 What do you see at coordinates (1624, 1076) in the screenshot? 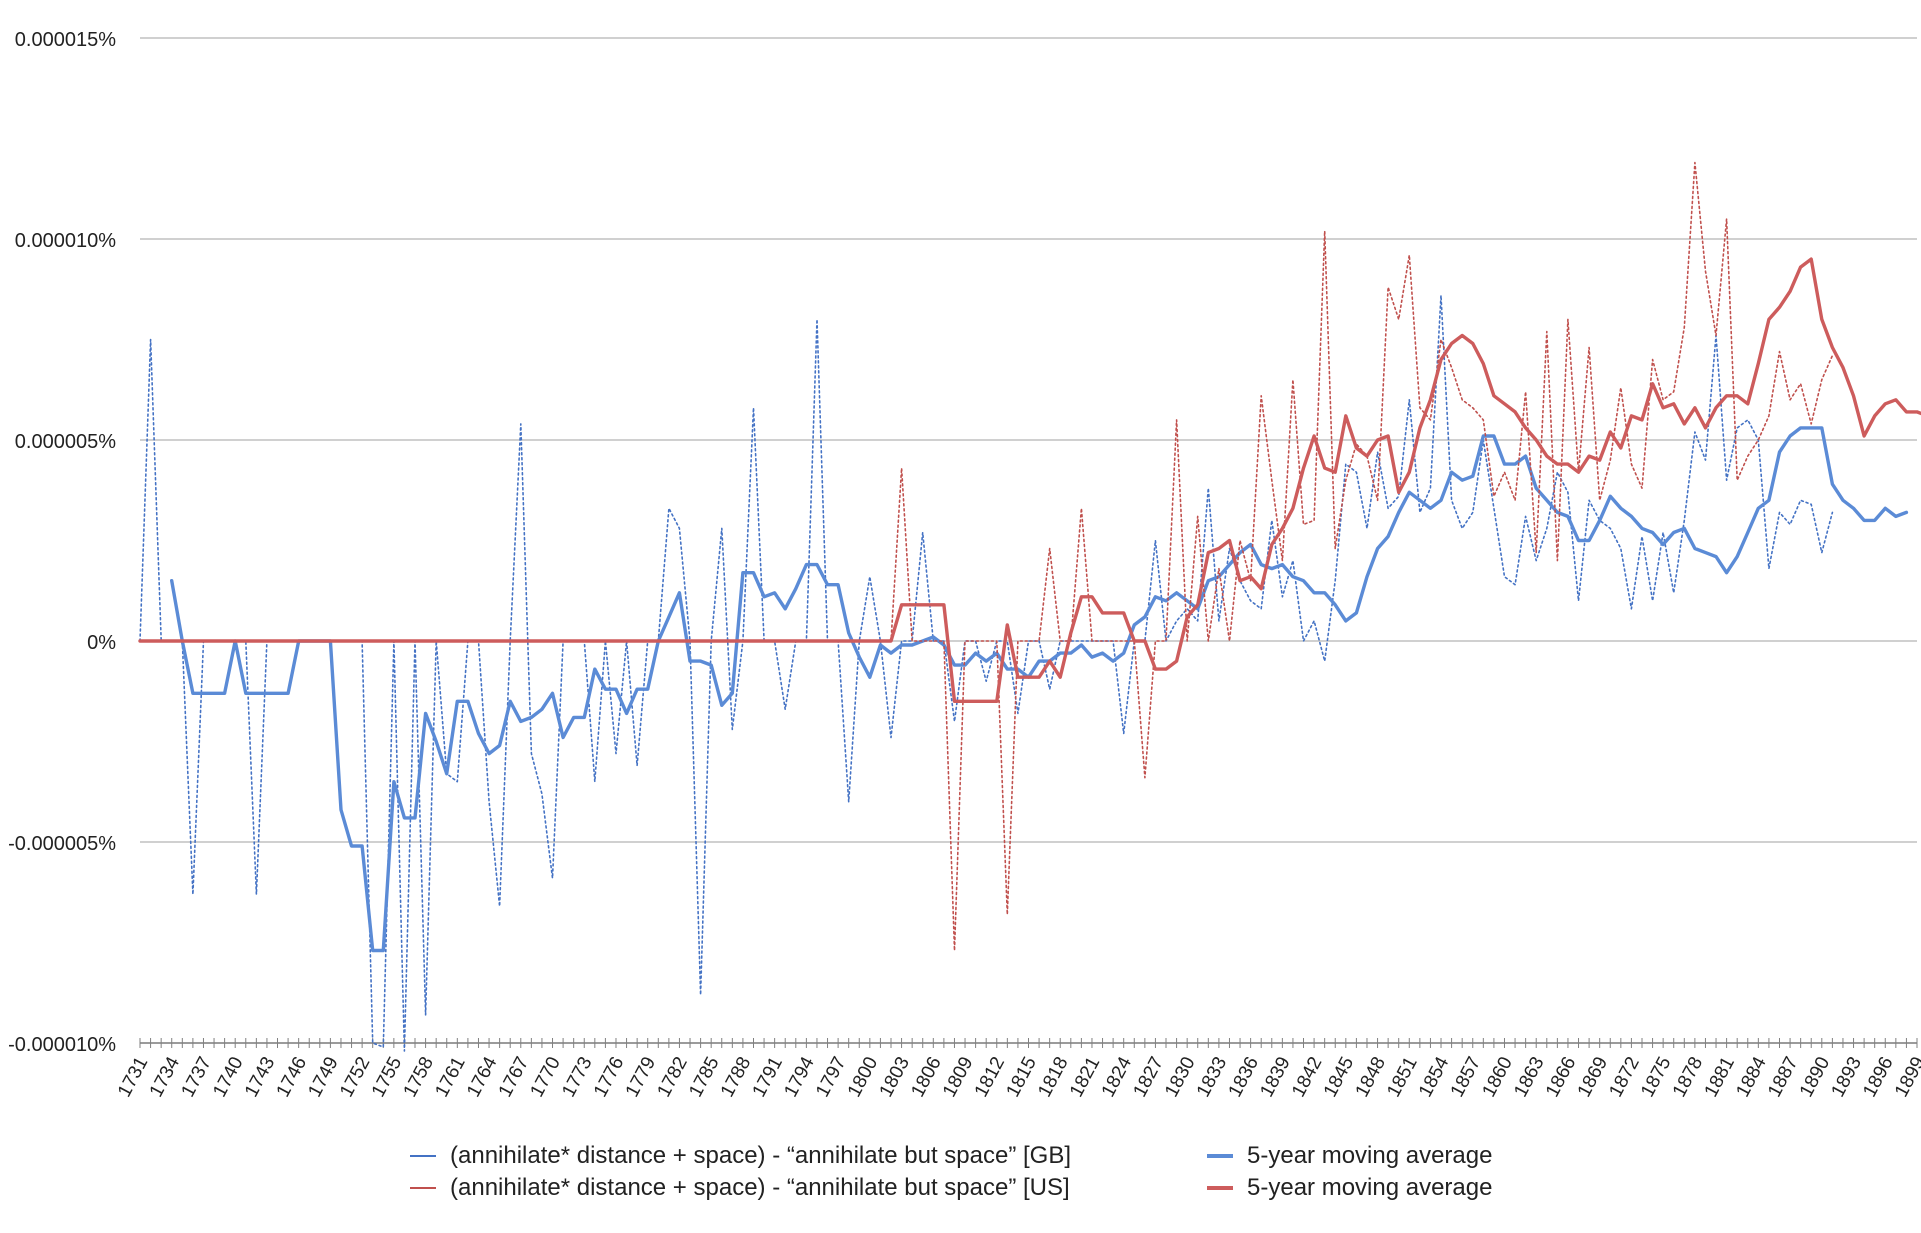
I see `x-tick-label: 1872` at bounding box center [1624, 1076].